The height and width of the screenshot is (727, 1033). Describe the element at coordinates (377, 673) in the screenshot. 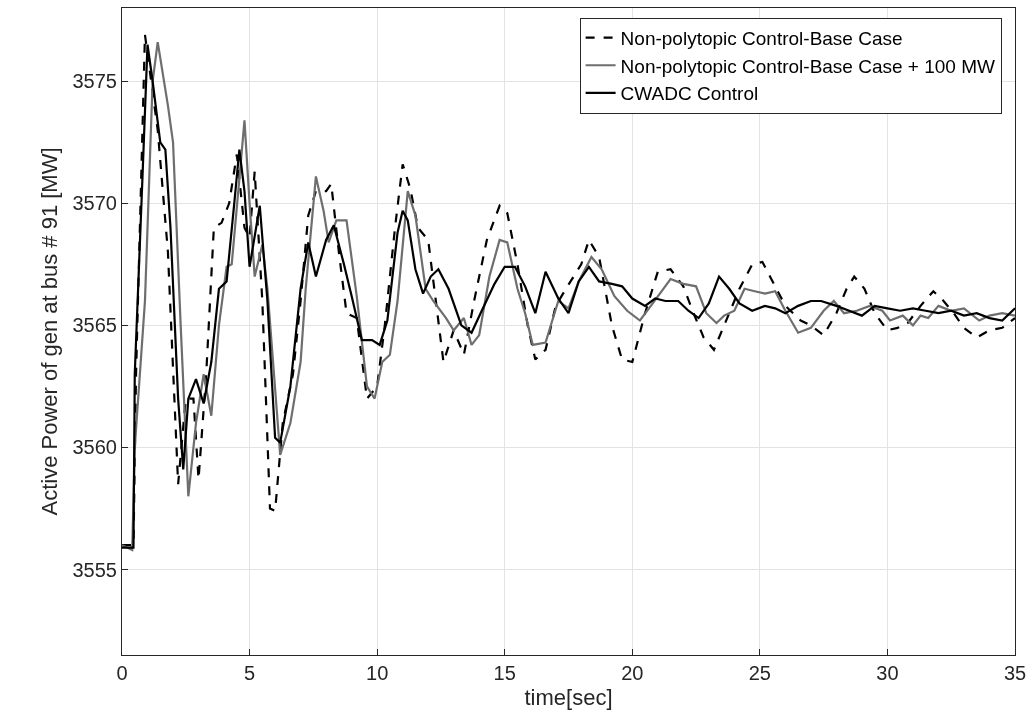

I see `x-tick-label: 10` at that location.